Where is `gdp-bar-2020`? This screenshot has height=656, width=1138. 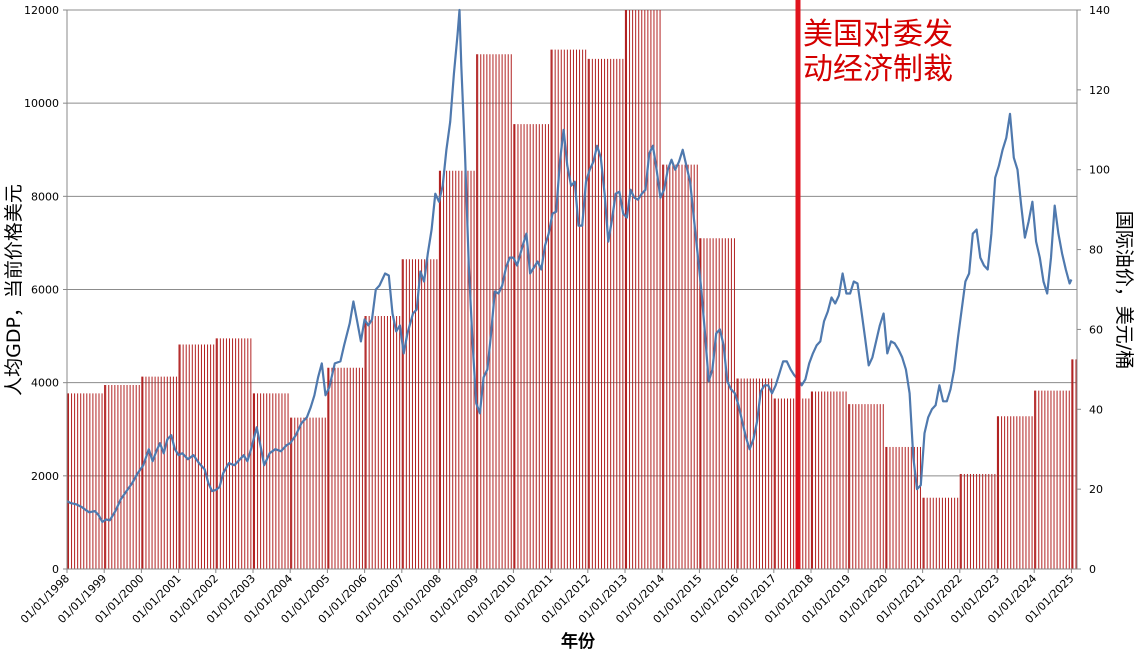
gdp-bar-2020 is located at coordinates (903, 507).